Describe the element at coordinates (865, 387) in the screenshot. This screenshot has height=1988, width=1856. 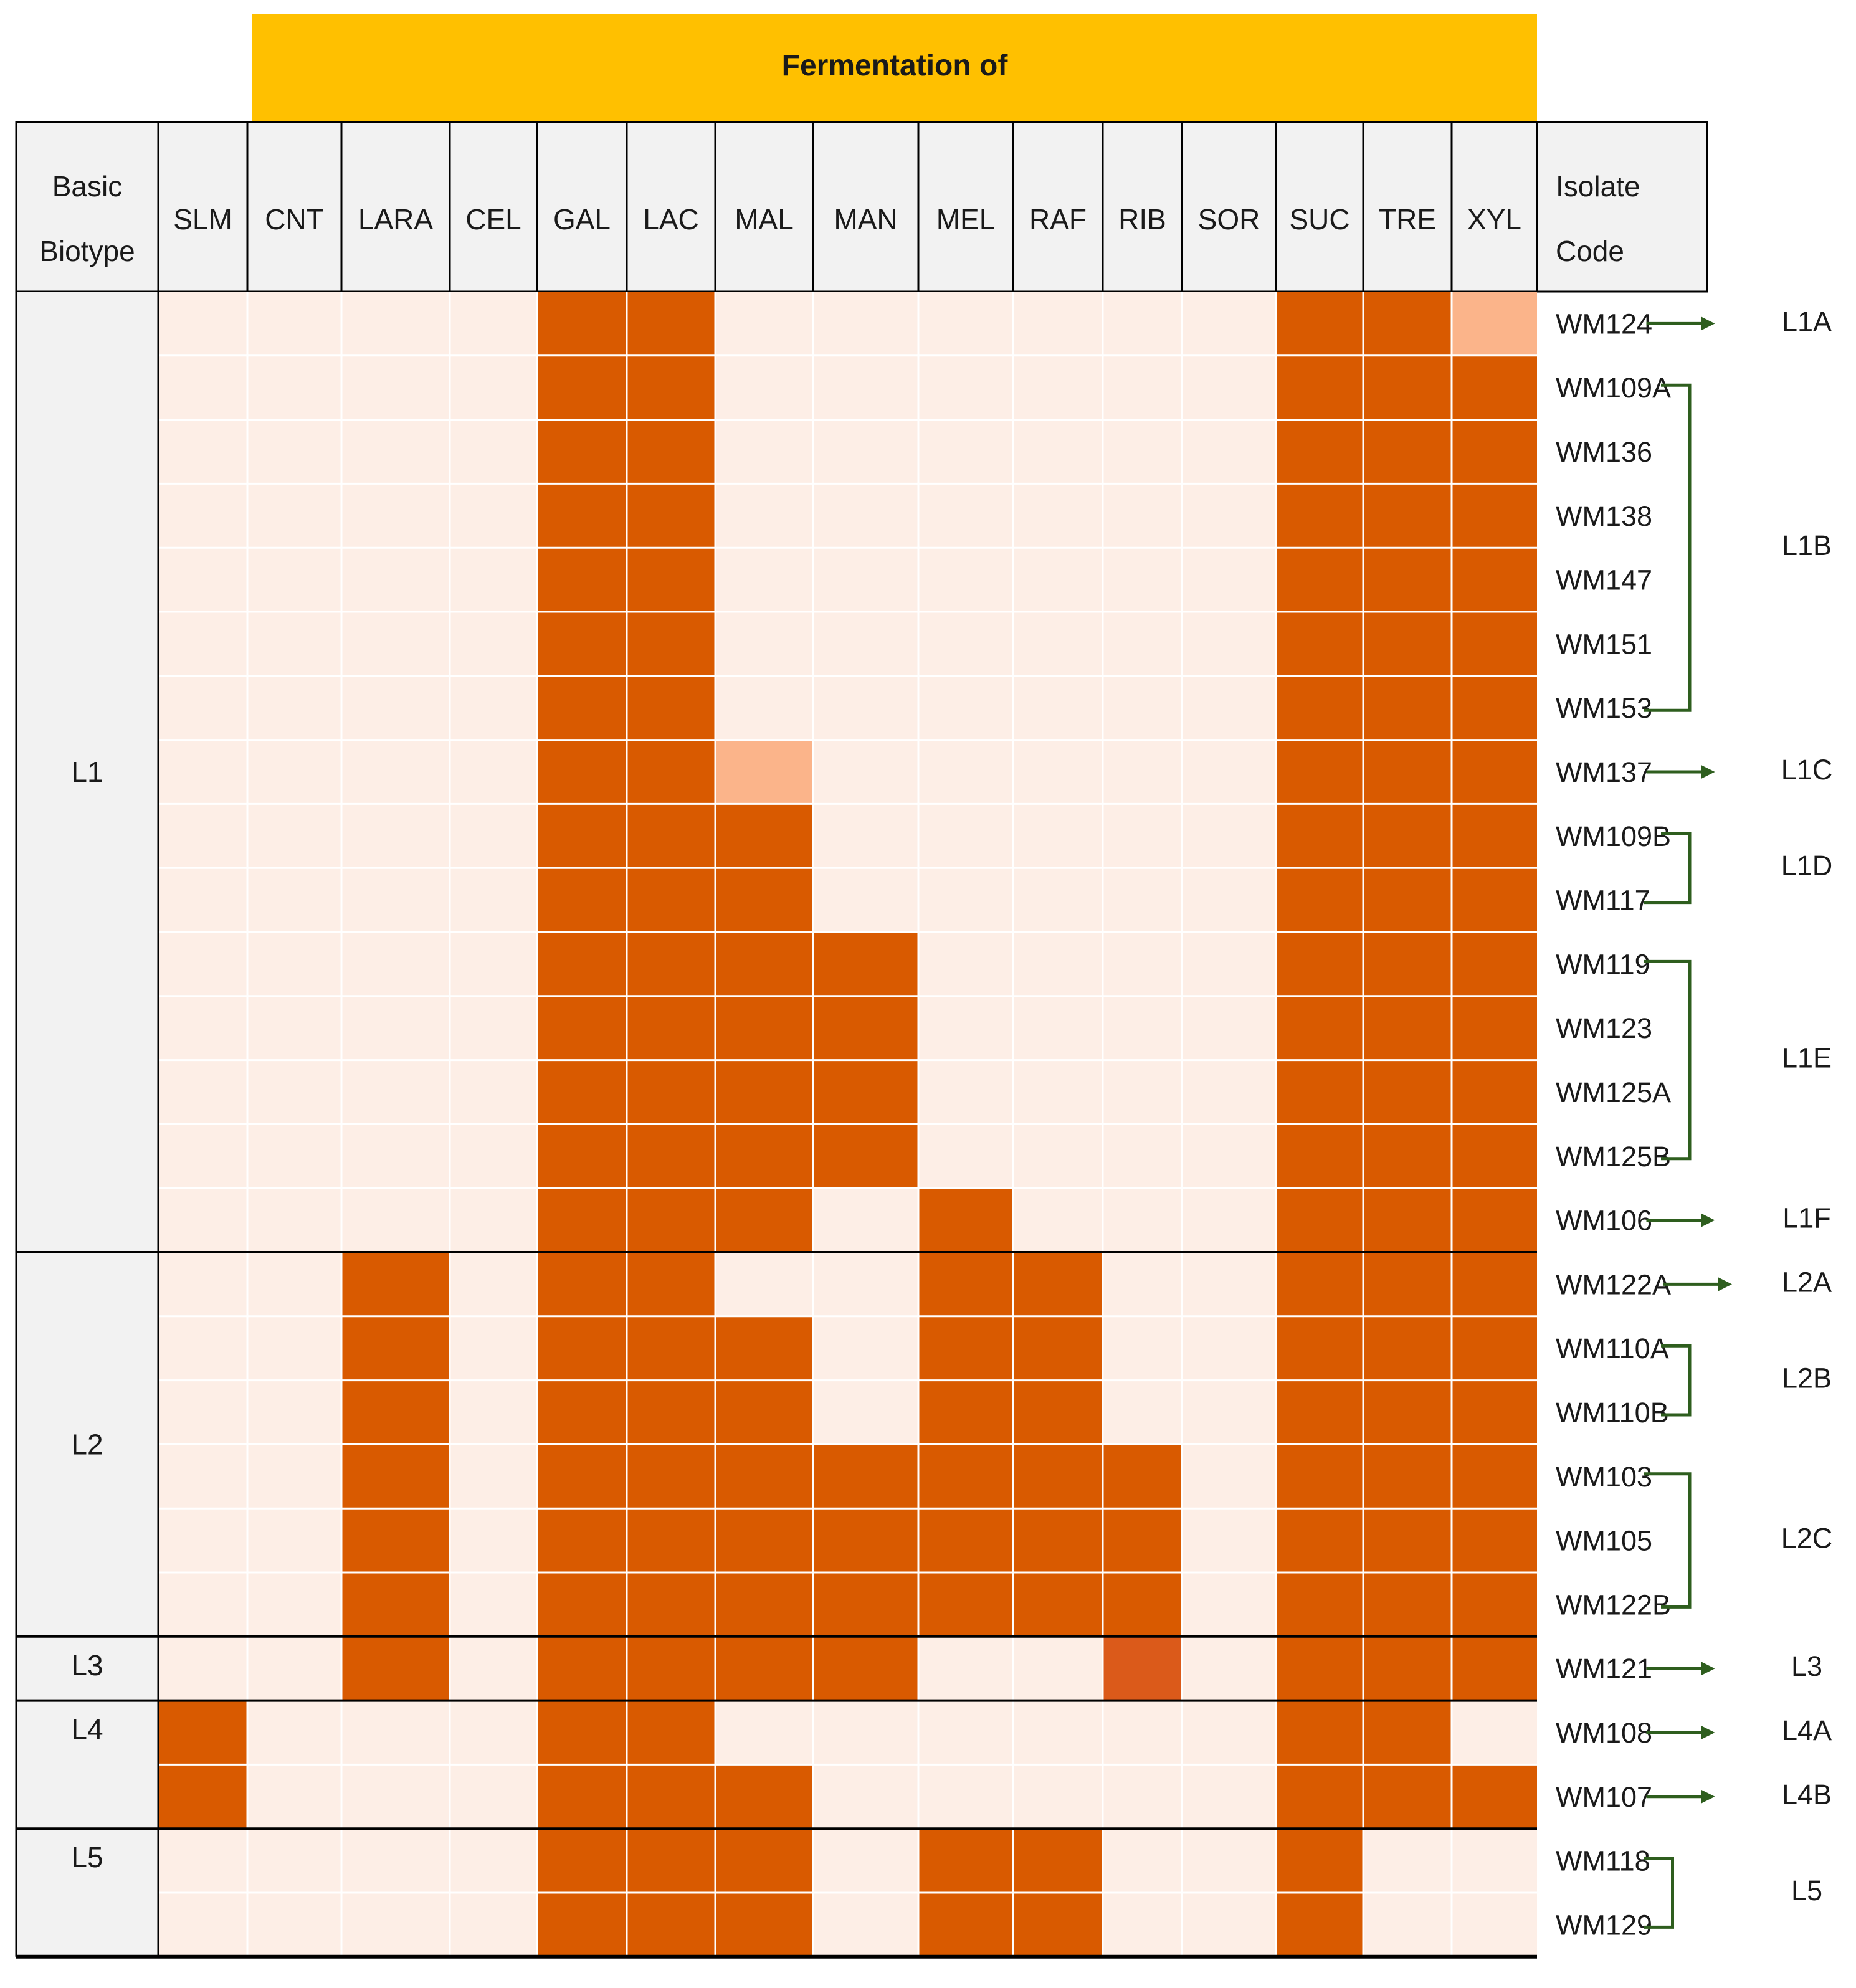
I see `cell-wm109a-man` at that location.